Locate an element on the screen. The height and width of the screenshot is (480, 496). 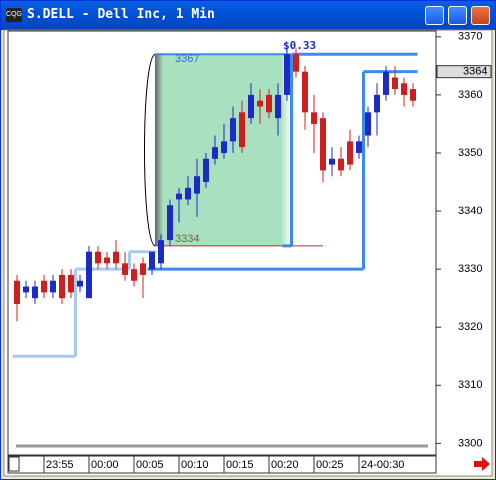
x-tick-label: 00:05 is located at coordinates (150, 465).